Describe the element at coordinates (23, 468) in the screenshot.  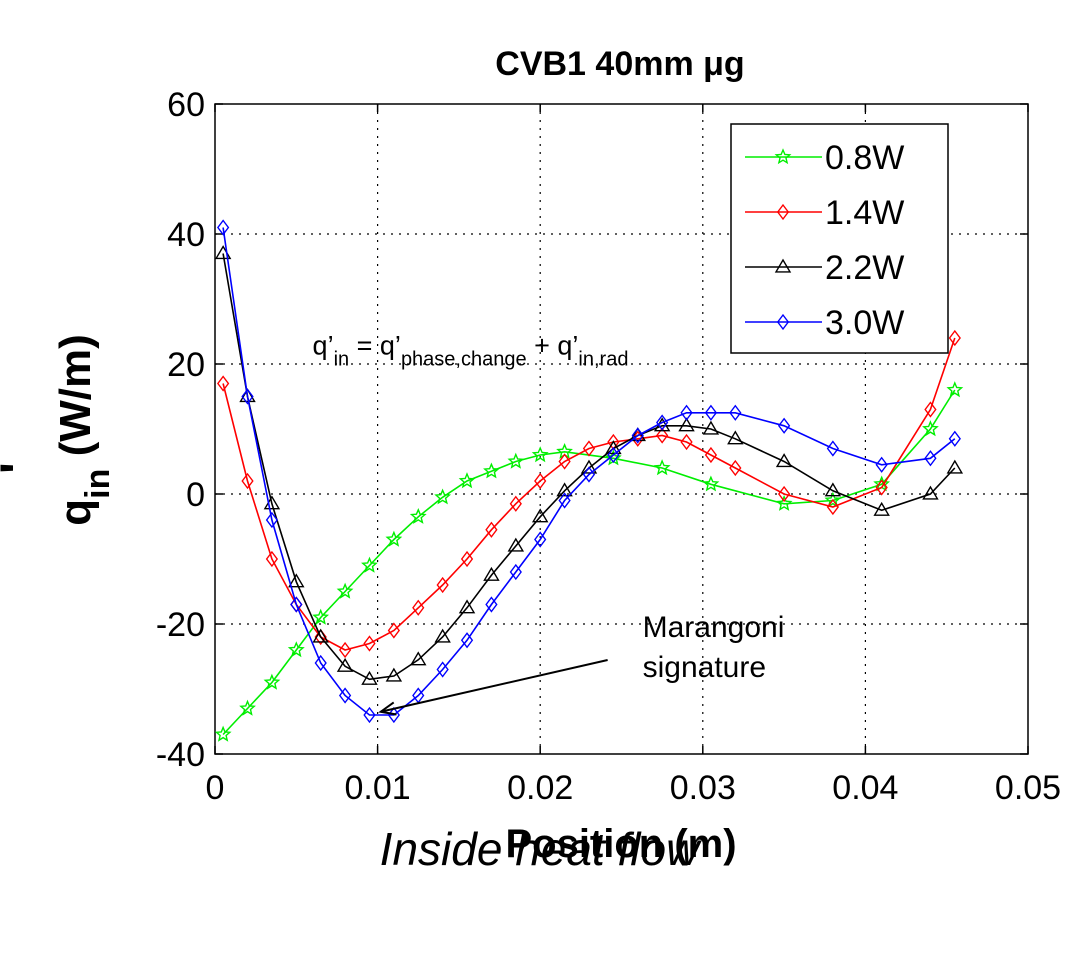
I see `y-axis-label-prime: '` at that location.